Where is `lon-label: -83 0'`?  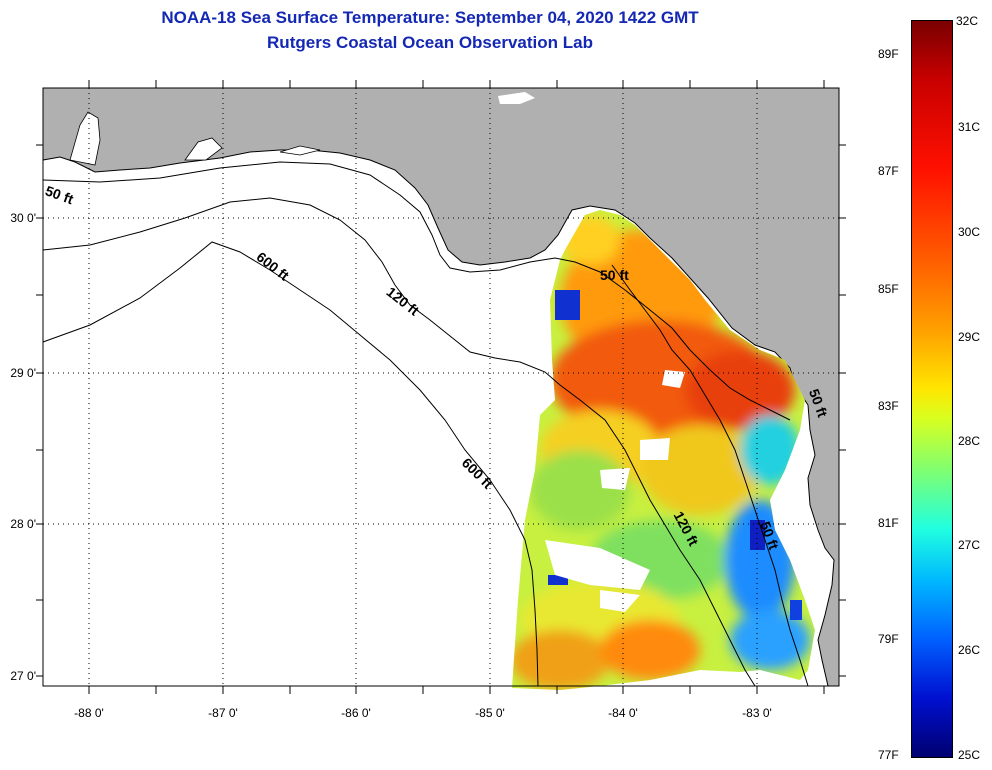
lon-label: -83 0' is located at coordinates (757, 713).